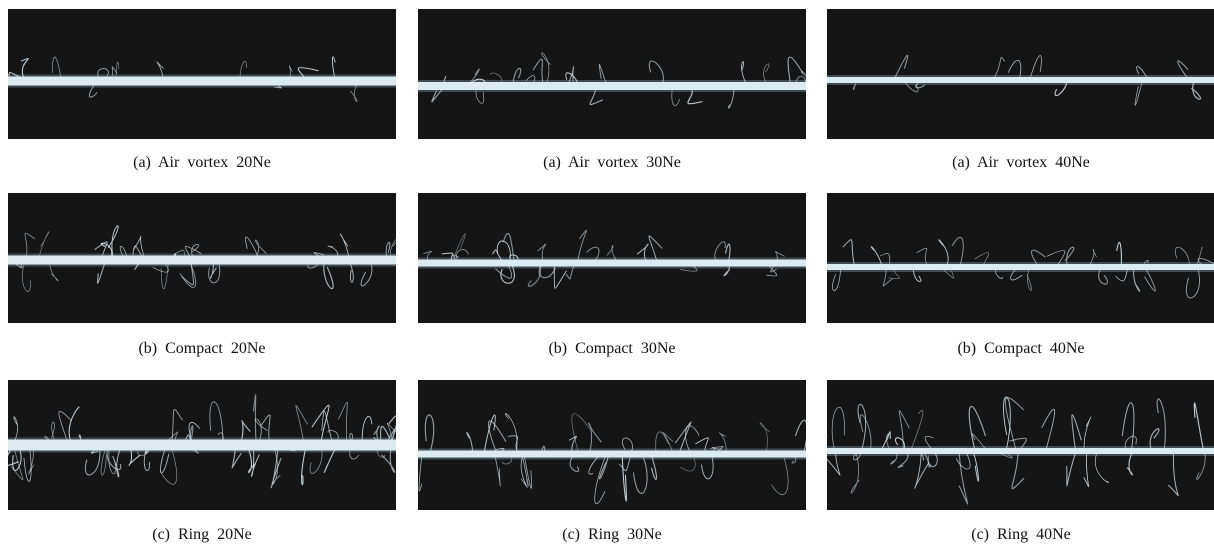  I want to click on panel-caption: (b) Compact 40Ne, so click(1021, 348).